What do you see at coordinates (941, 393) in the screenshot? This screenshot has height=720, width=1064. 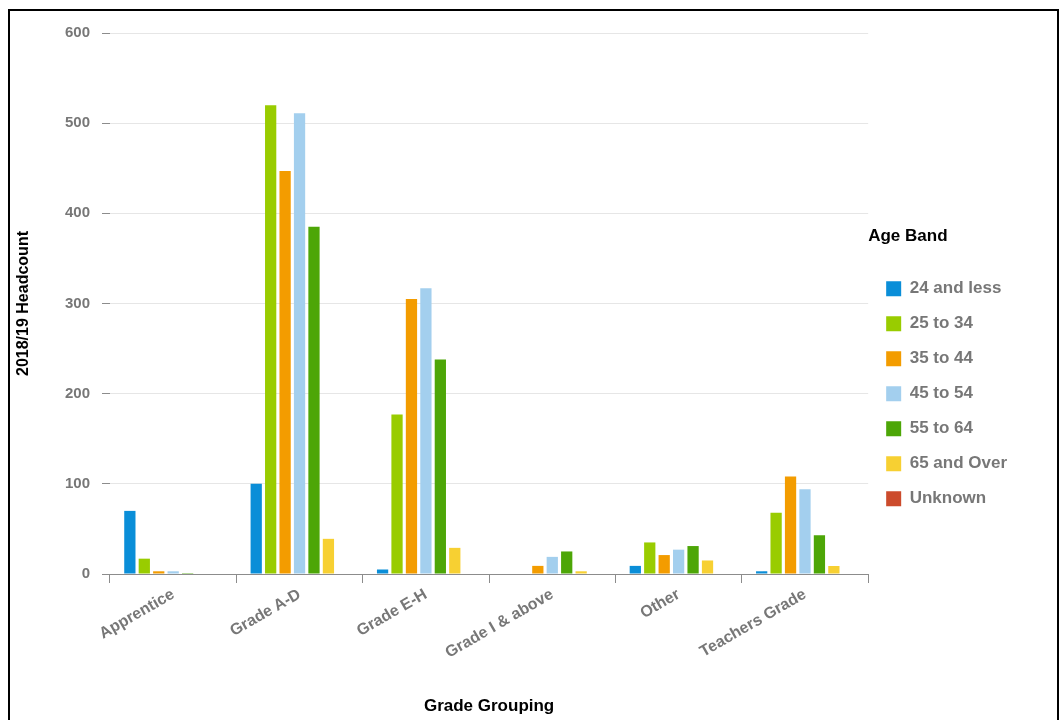 I see `legend-label: 45 to 54` at bounding box center [941, 393].